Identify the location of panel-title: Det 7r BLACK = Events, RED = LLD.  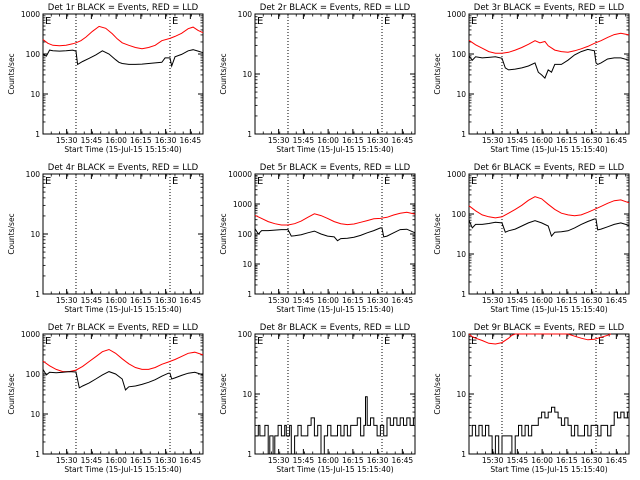
(123, 328).